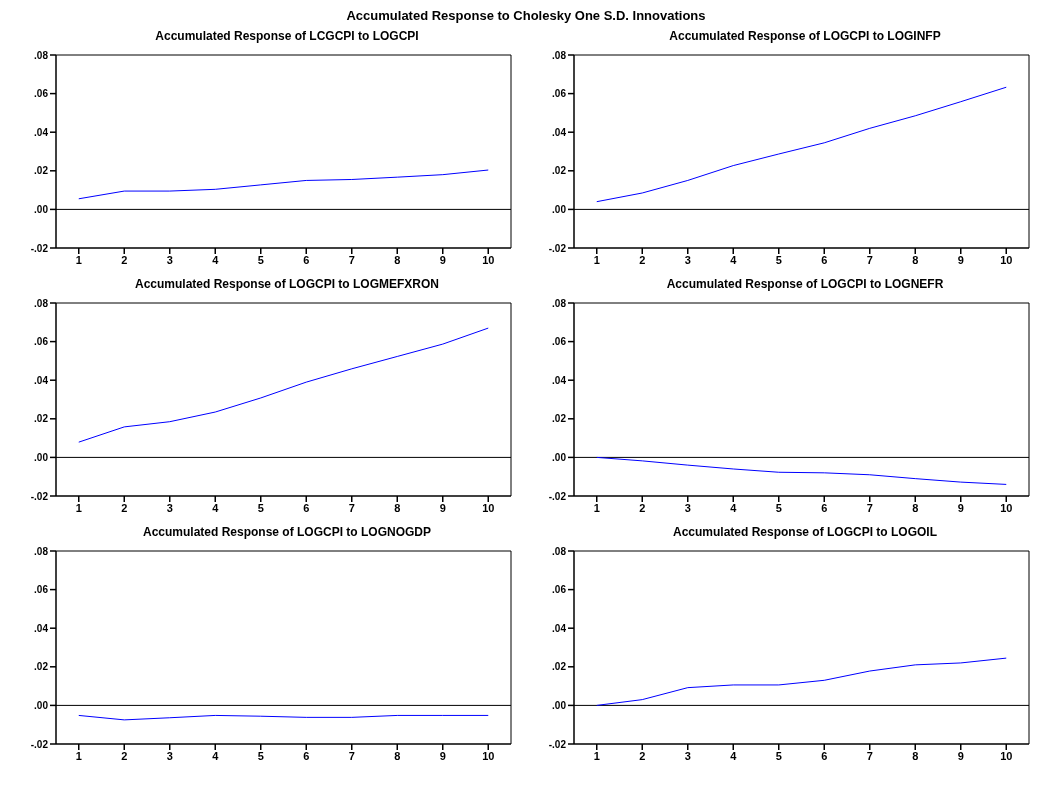 The image size is (1052, 793). I want to click on chart-title: Accumulated Response of LCGCPI to LOGCPI, so click(287, 36).